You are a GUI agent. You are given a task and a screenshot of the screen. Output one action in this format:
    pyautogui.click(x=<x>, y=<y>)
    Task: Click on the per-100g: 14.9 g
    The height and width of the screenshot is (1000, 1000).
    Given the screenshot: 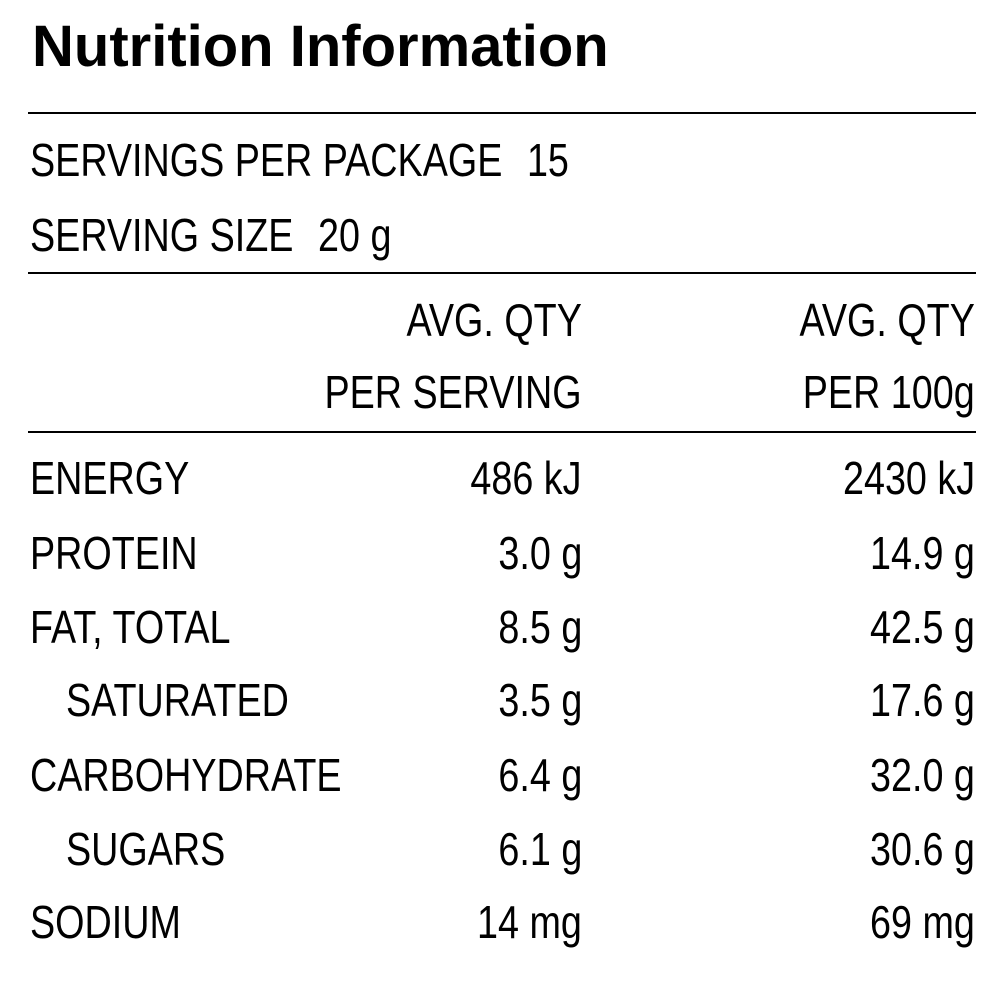 What is the action you would take?
    pyautogui.click(x=922, y=553)
    